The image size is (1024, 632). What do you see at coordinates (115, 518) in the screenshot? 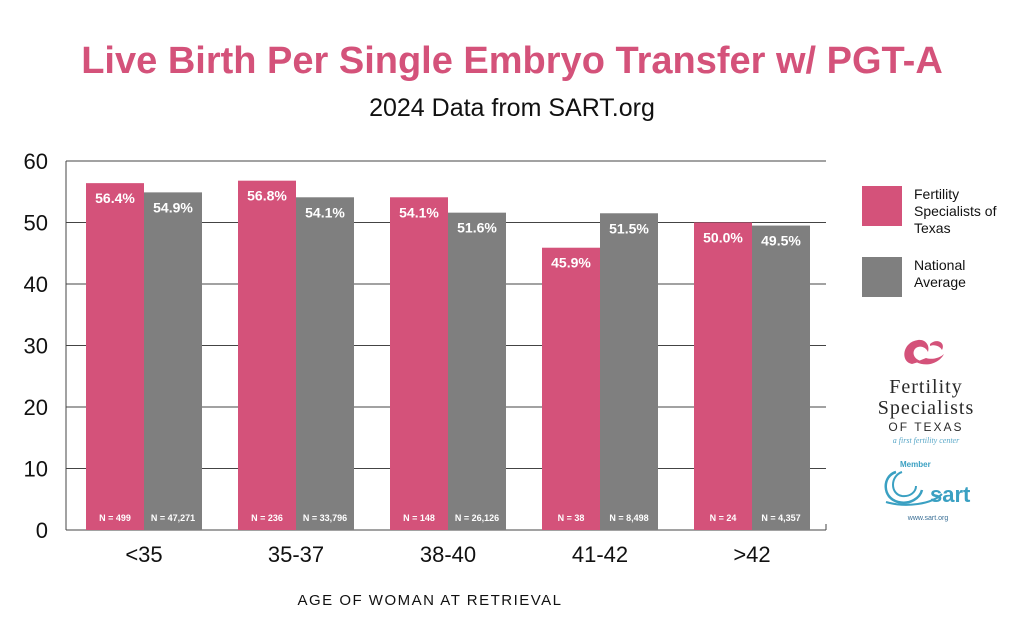
I see `n-label: N = 499` at bounding box center [115, 518].